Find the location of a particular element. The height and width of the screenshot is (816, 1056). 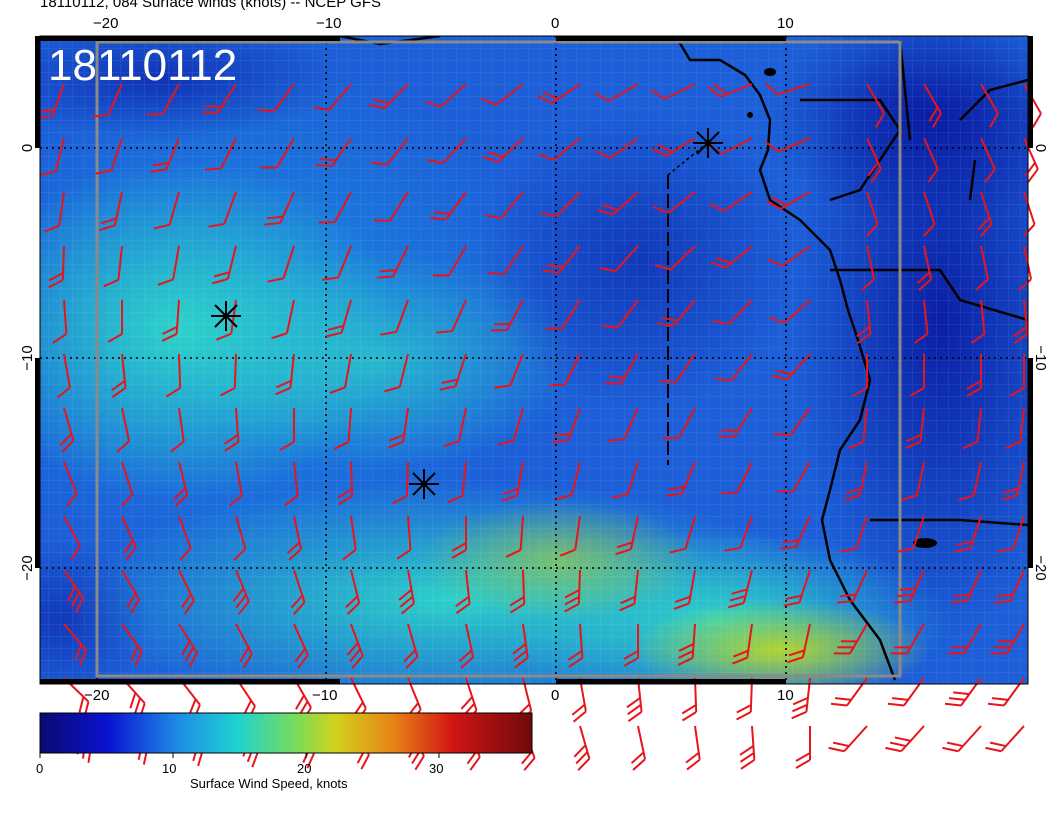

left-lat-label: −10 is located at coordinates (27, 357).